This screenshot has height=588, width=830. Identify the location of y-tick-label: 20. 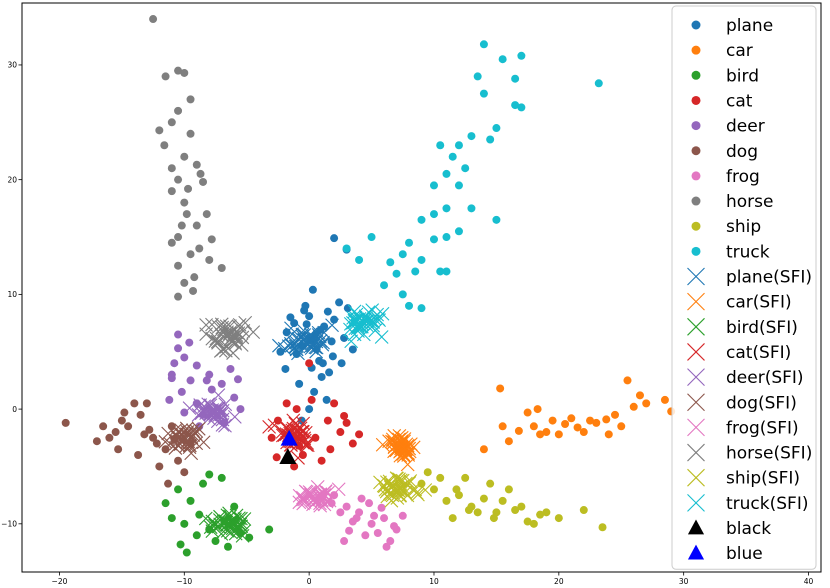
(12, 179).